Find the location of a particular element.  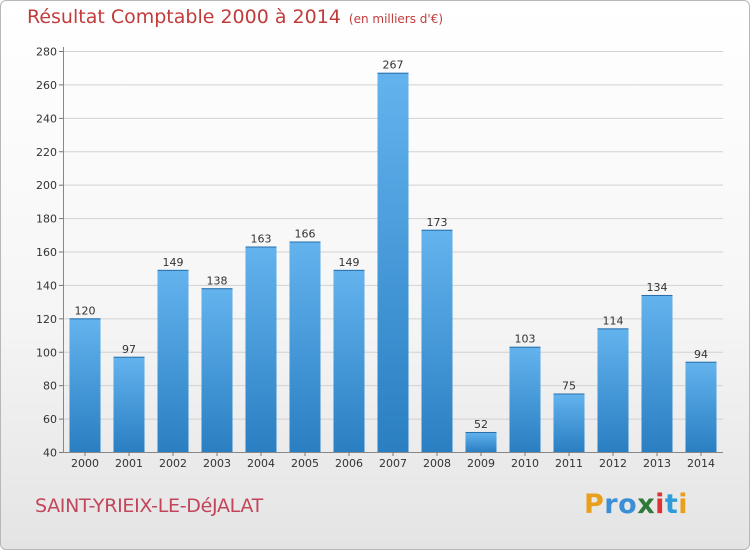

x-tick-label: 2006 is located at coordinates (349, 463).